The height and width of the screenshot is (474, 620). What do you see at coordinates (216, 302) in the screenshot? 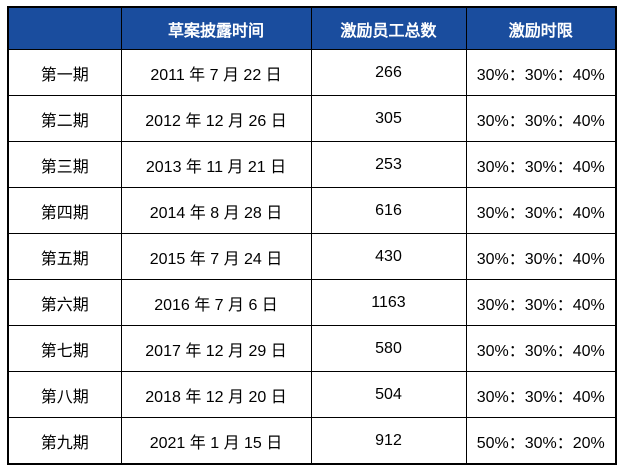
I see `disclosure-date-cell: 2016 年 7 月 6 日` at bounding box center [216, 302].